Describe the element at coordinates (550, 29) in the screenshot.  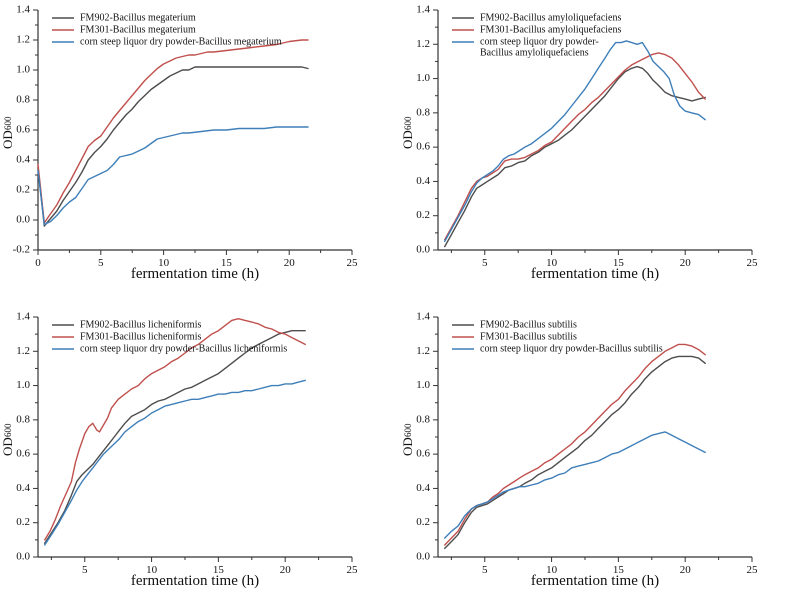
I see `legend-label: FM301-Bacillus amyloliquefaciens` at that location.